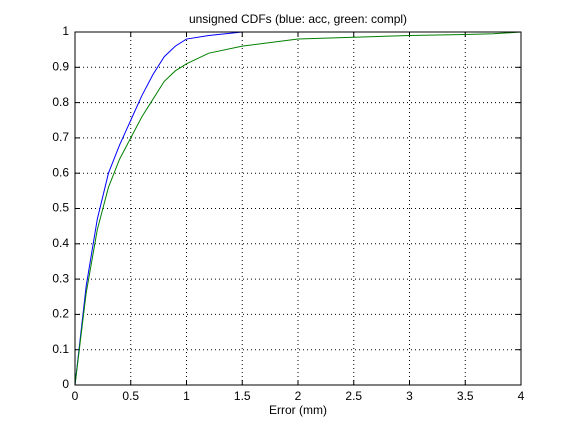  I want to click on x-tick-label: 0, so click(75, 396).